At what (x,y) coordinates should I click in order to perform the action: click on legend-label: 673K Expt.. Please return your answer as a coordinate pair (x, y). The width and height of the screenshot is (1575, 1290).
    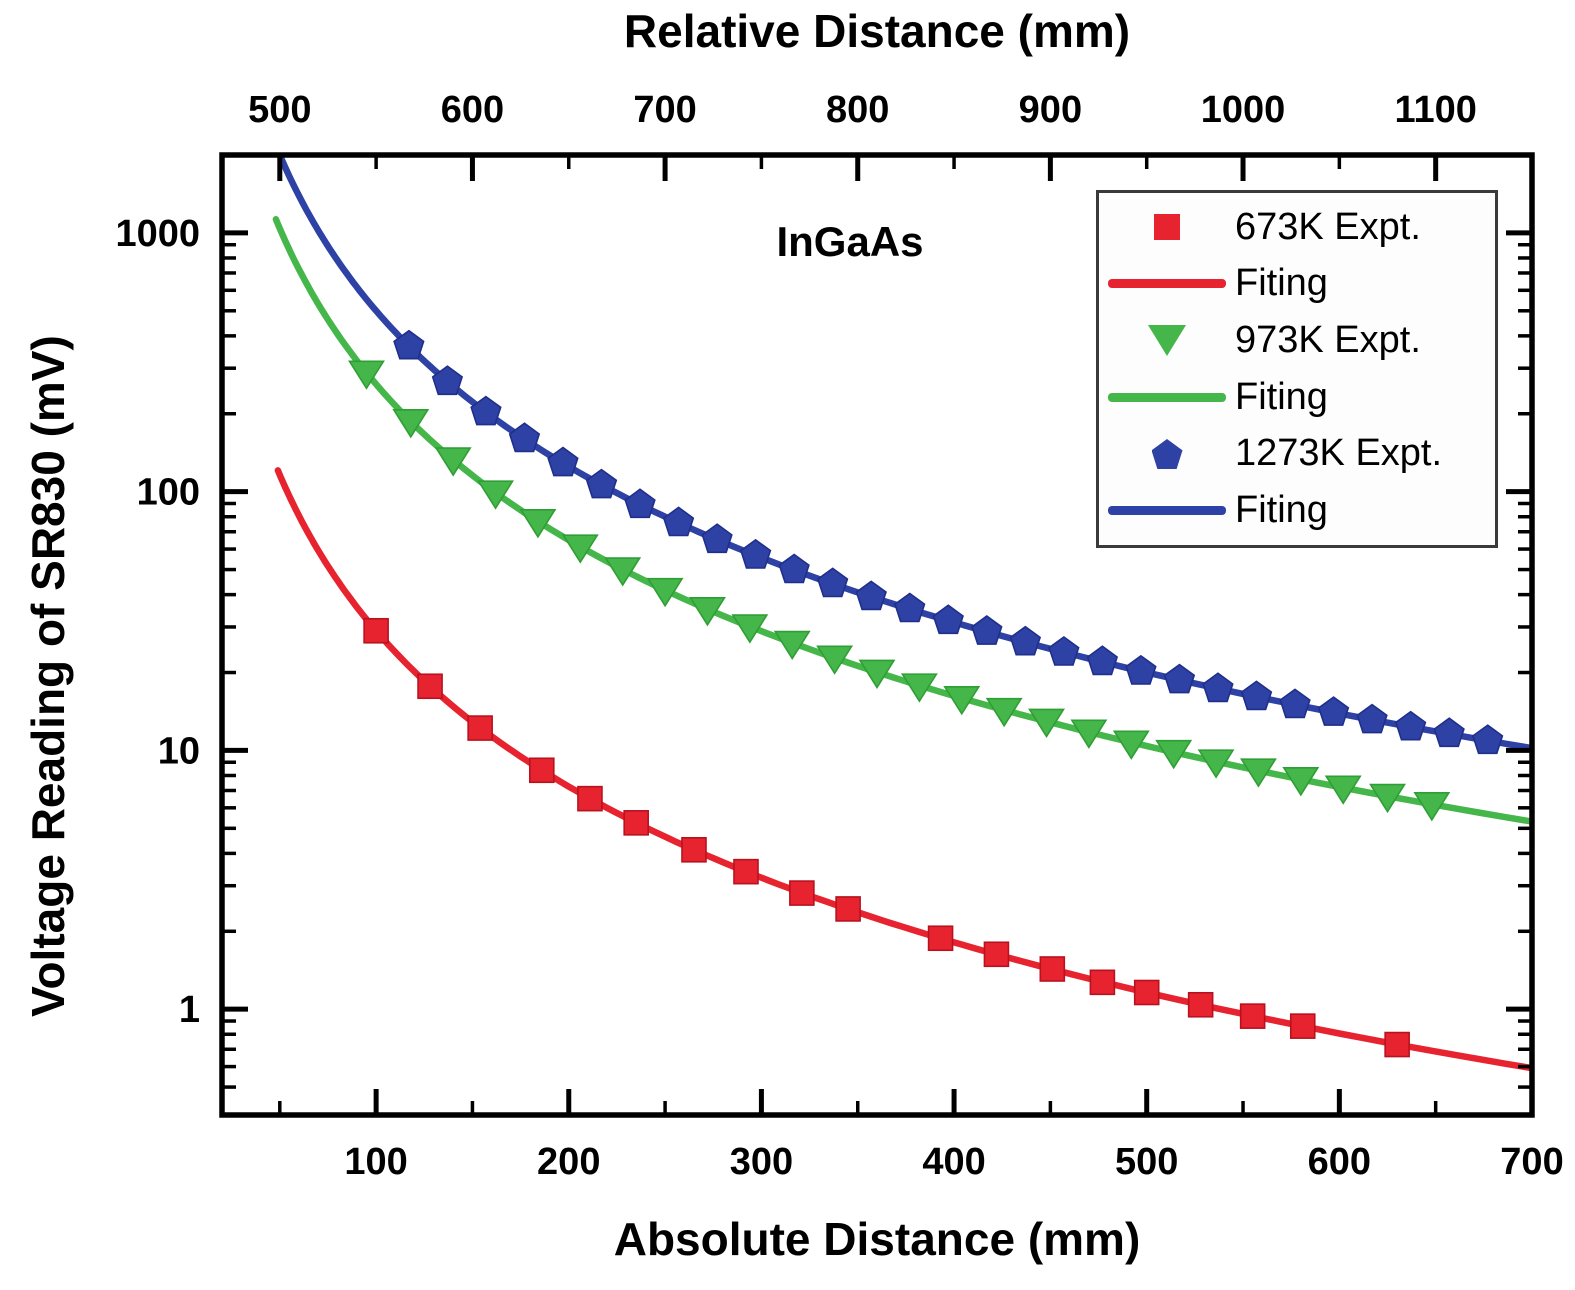
    Looking at the image, I should click on (1328, 226).